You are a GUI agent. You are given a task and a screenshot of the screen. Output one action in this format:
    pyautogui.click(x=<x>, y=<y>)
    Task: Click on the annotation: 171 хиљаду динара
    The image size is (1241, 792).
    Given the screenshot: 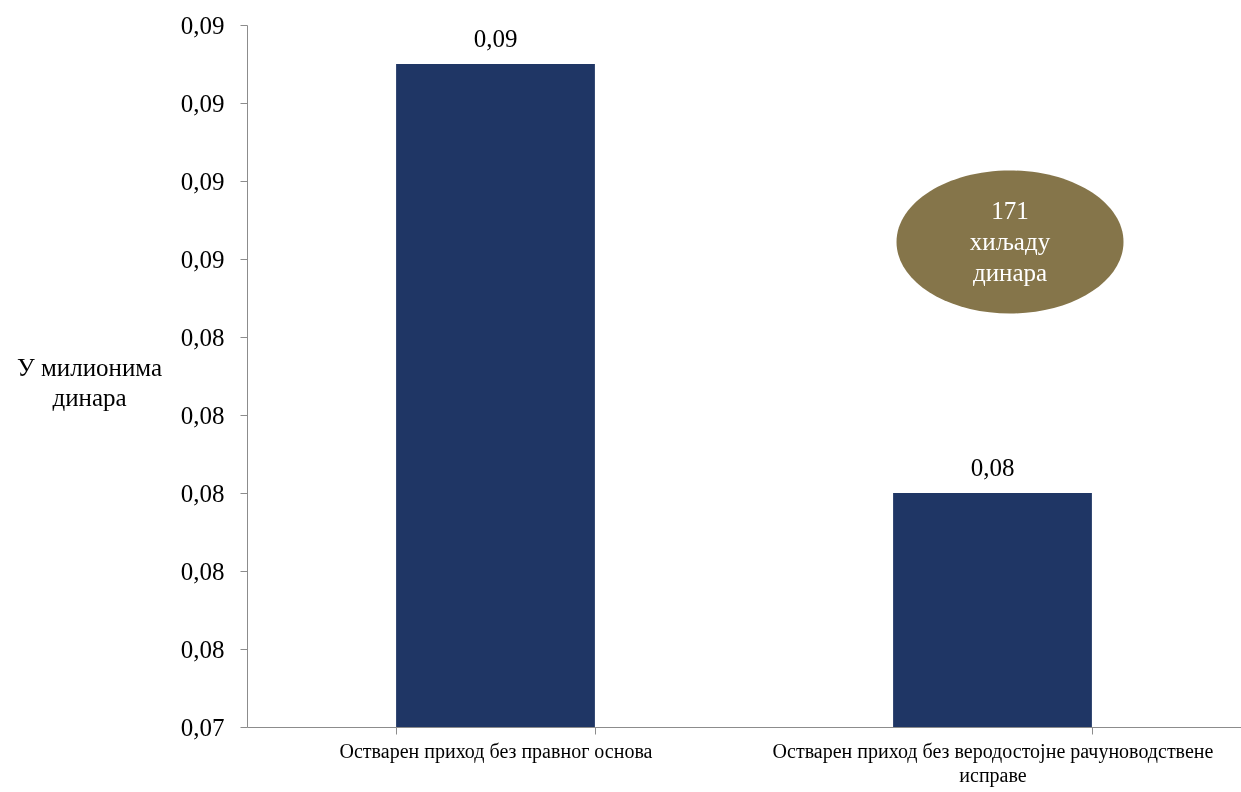 What is the action you would take?
    pyautogui.click(x=1010, y=241)
    